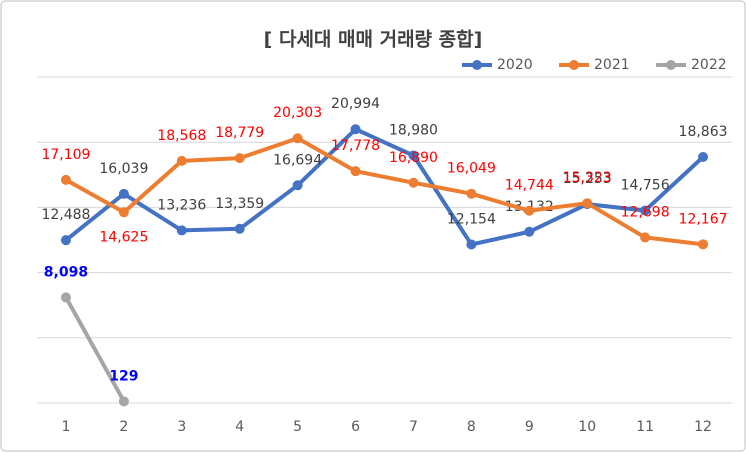 This screenshot has height=452, width=746. Describe the element at coordinates (471, 169) in the screenshot. I see `data-label: 16,049` at that location.